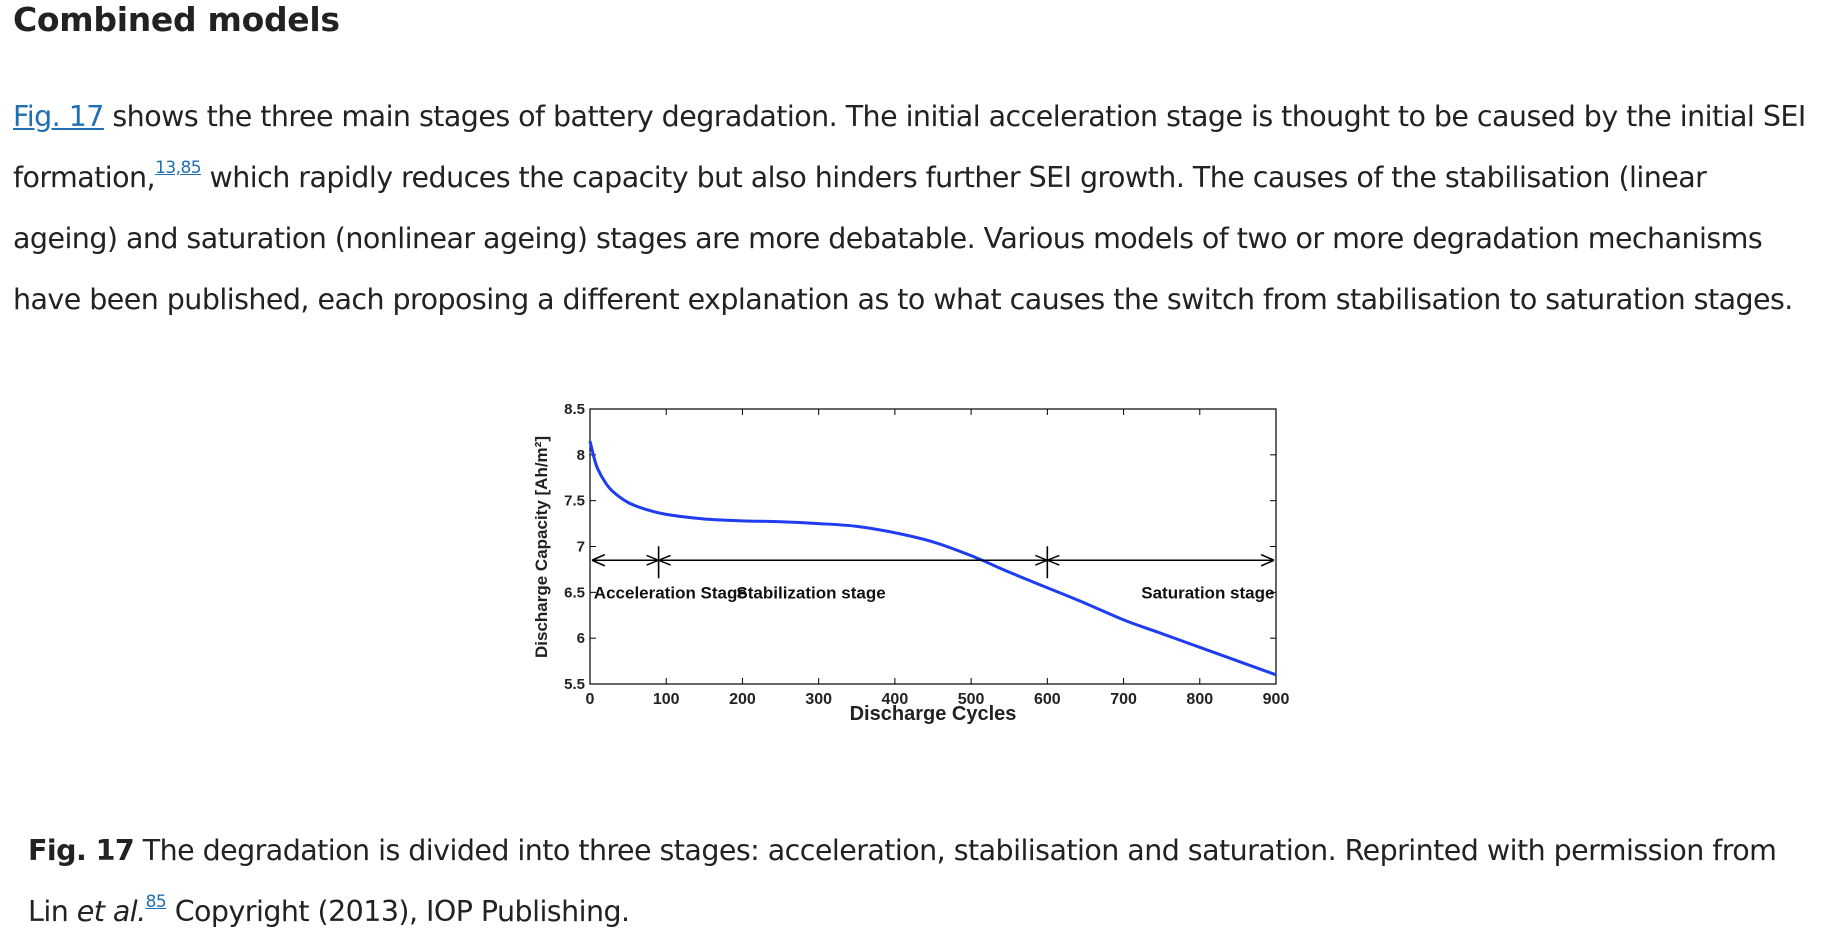 Image resolution: width=1832 pixels, height=942 pixels. Describe the element at coordinates (818, 699) in the screenshot. I see `x-tick-label: 300` at that location.